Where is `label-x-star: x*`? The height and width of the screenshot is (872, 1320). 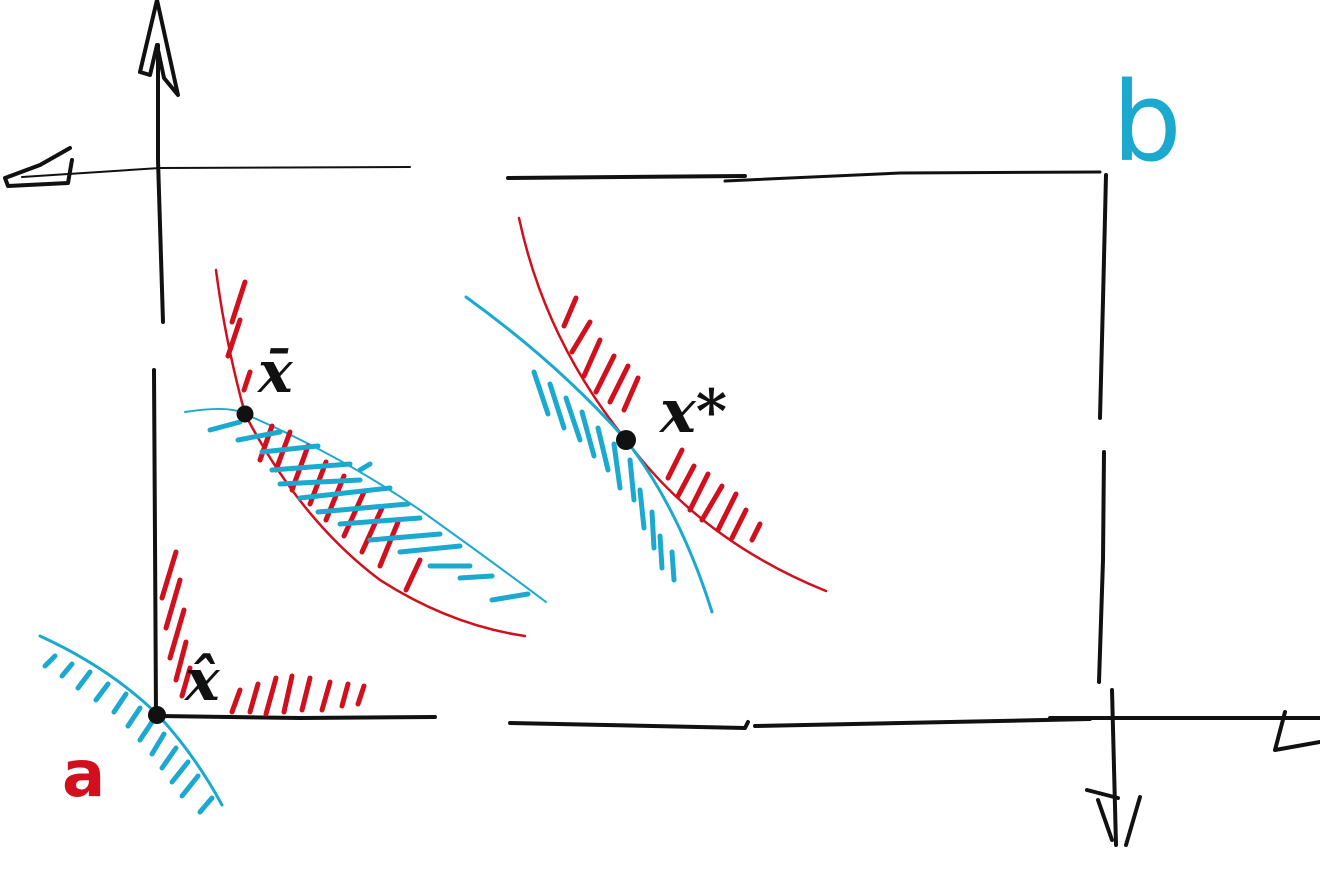 label-x-star: x* is located at coordinates (692, 412).